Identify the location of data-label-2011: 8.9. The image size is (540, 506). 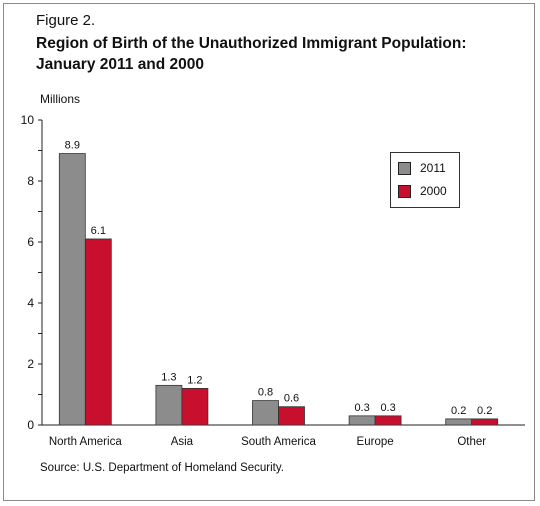
(72, 146).